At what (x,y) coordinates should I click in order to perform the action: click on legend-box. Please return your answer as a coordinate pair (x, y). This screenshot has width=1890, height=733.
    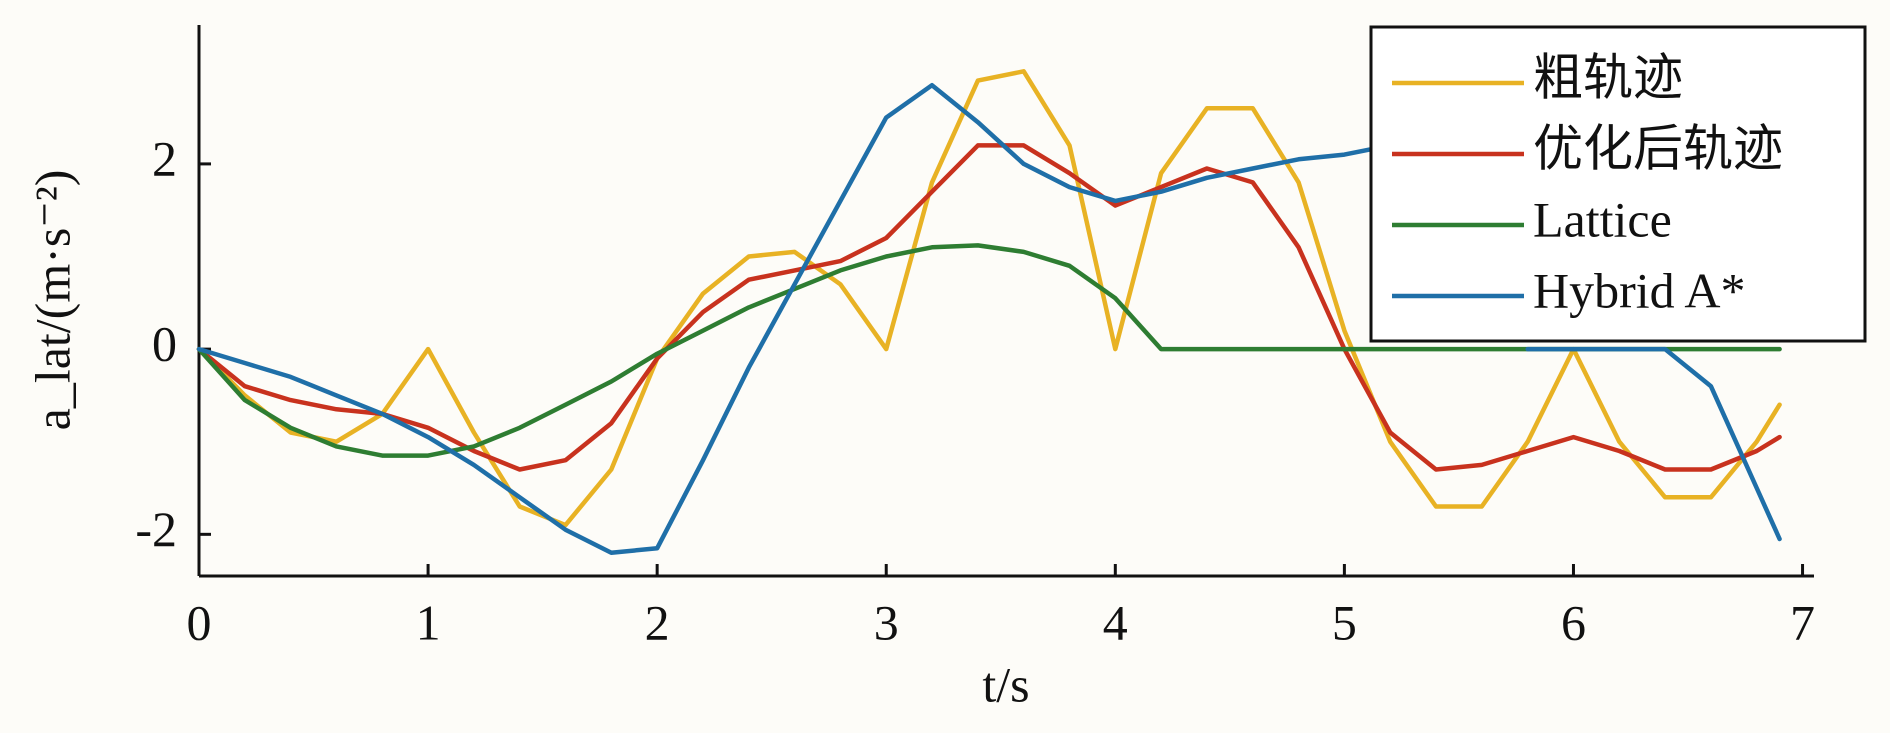
    Looking at the image, I should click on (1618, 184).